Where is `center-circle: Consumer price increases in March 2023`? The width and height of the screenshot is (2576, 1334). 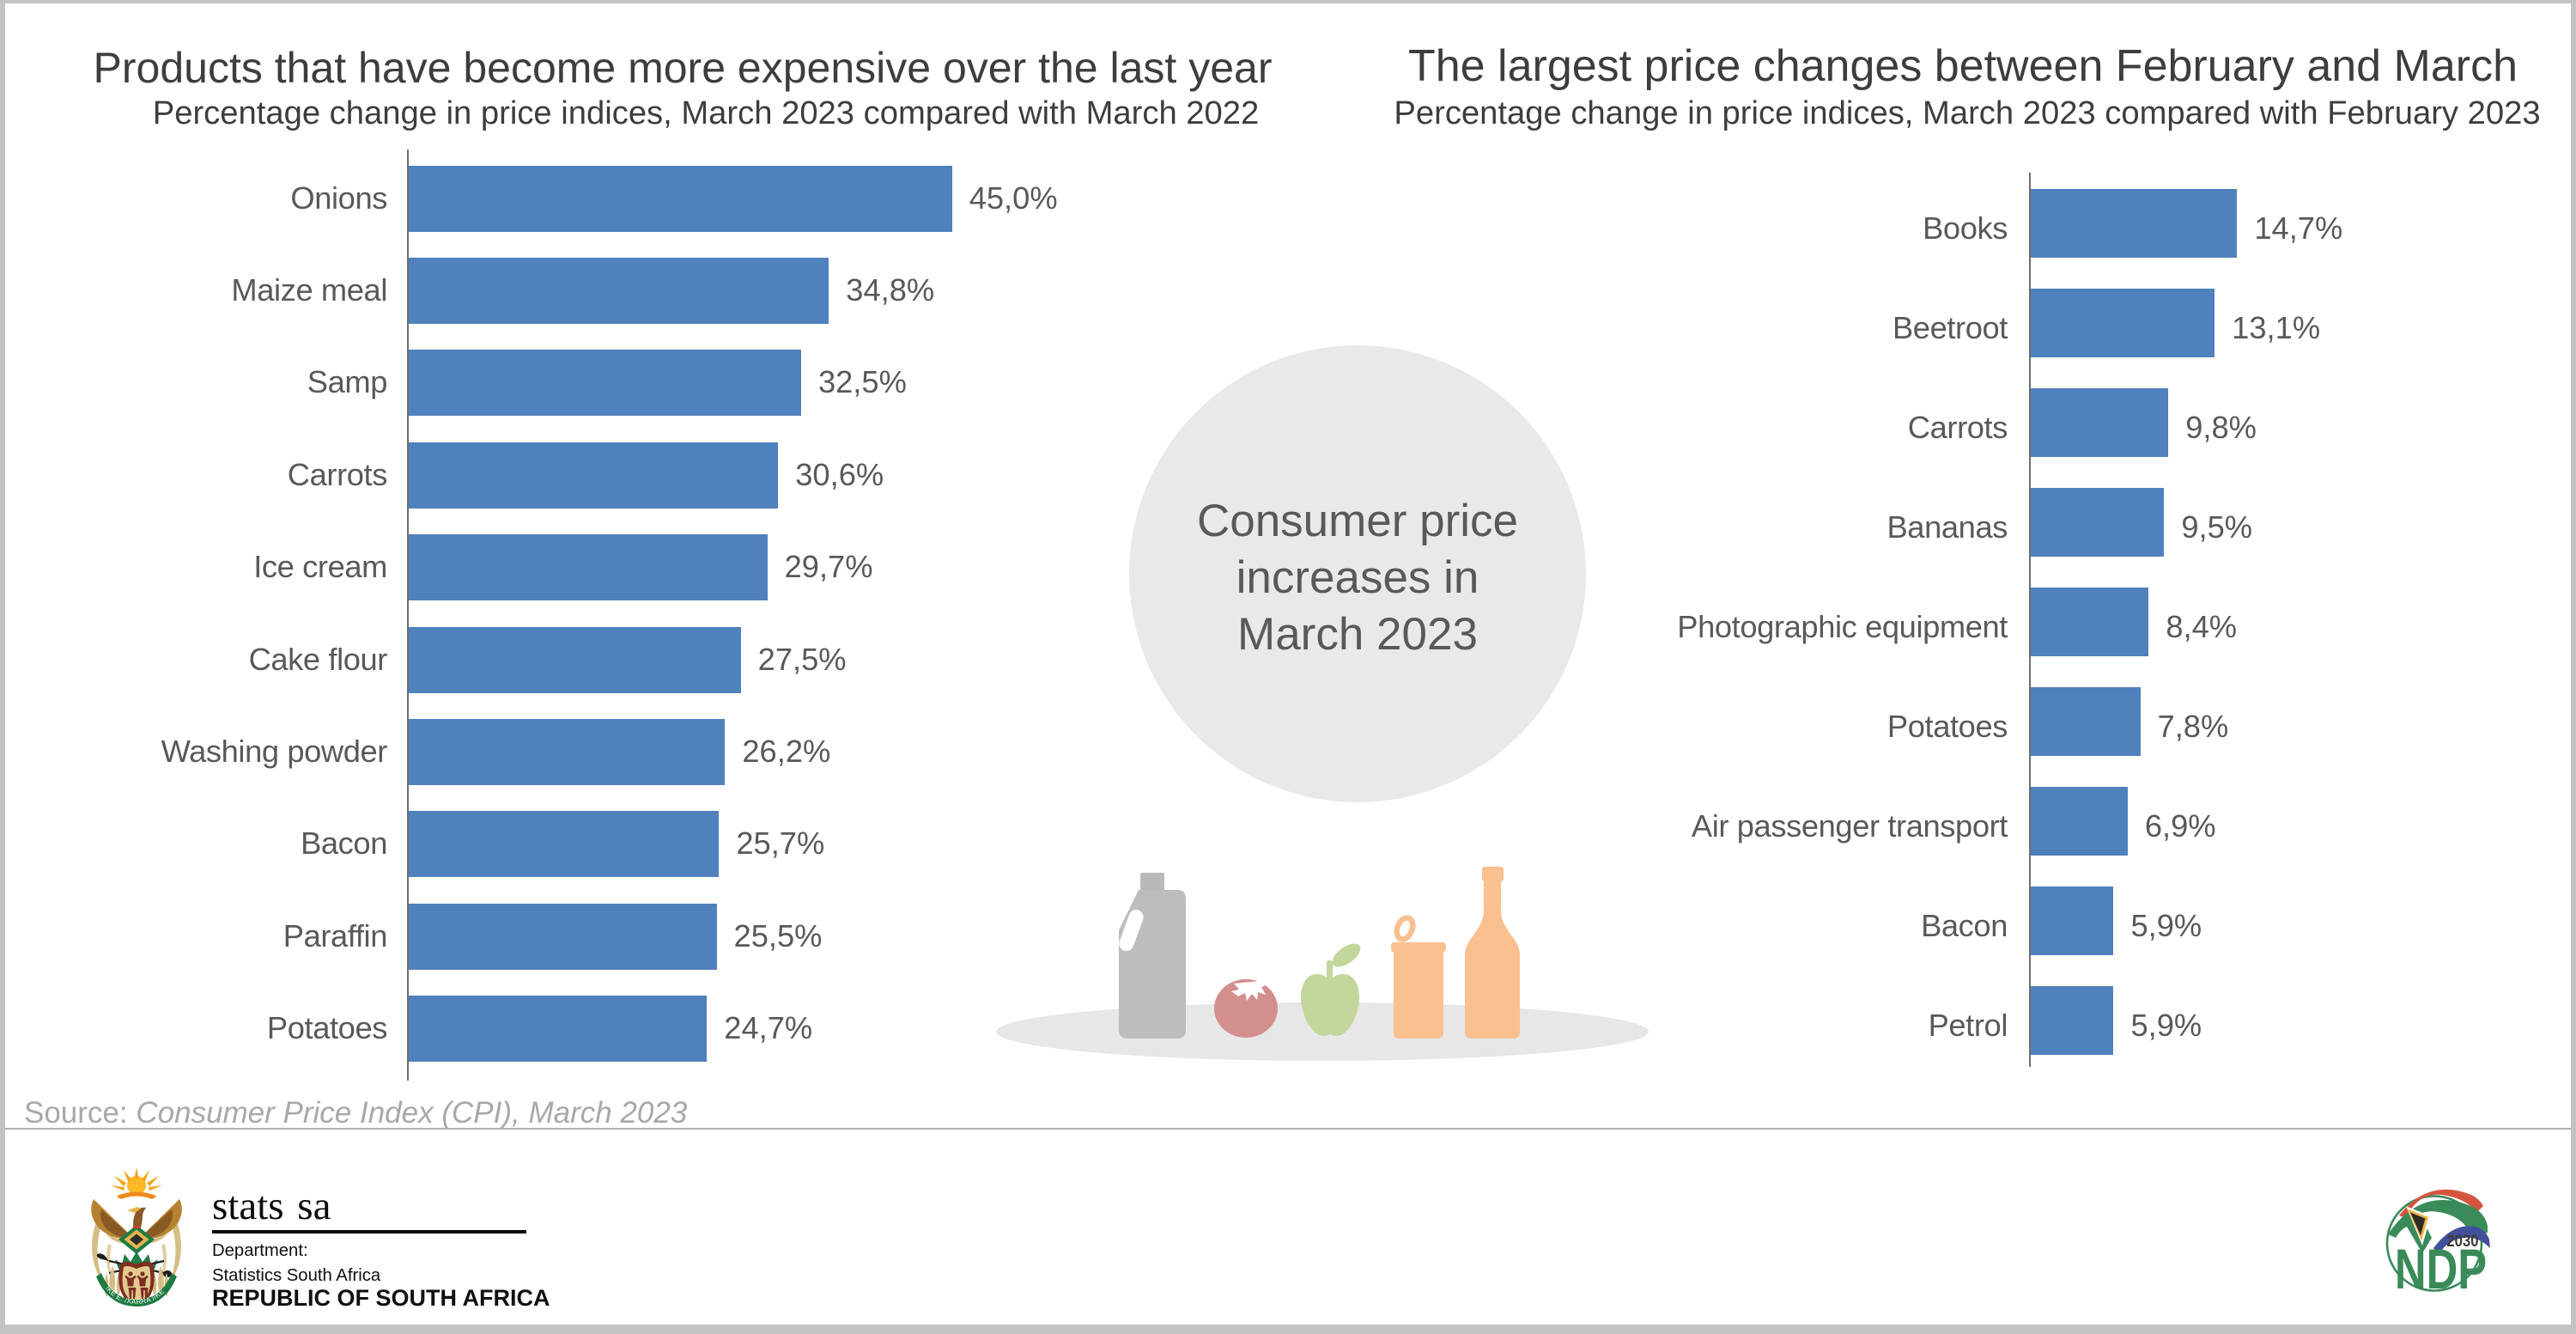 center-circle: Consumer price increases in March 2023 is located at coordinates (1357, 574).